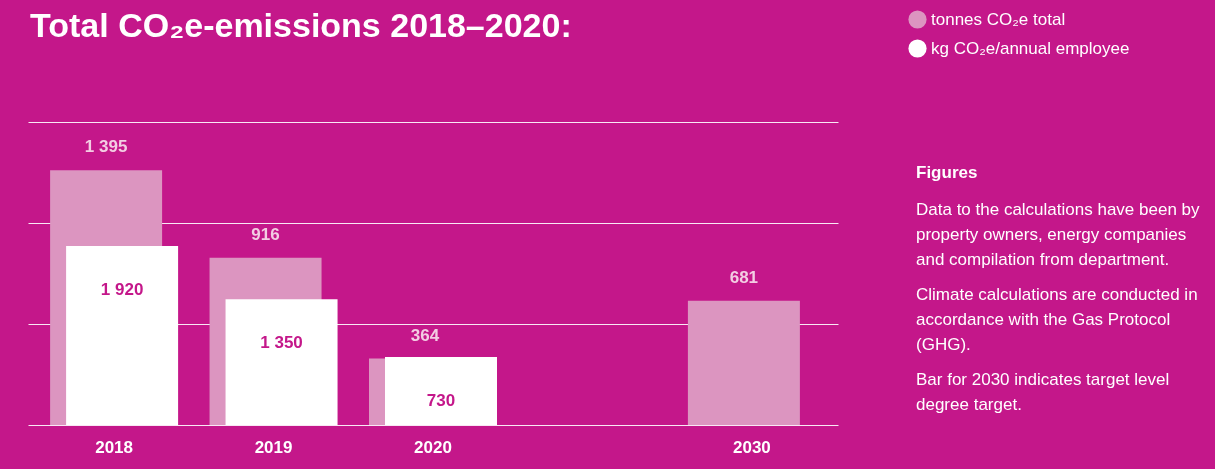 Image resolution: width=1215 pixels, height=469 pixels. What do you see at coordinates (441, 400) in the screenshot?
I see `data-label: 730` at bounding box center [441, 400].